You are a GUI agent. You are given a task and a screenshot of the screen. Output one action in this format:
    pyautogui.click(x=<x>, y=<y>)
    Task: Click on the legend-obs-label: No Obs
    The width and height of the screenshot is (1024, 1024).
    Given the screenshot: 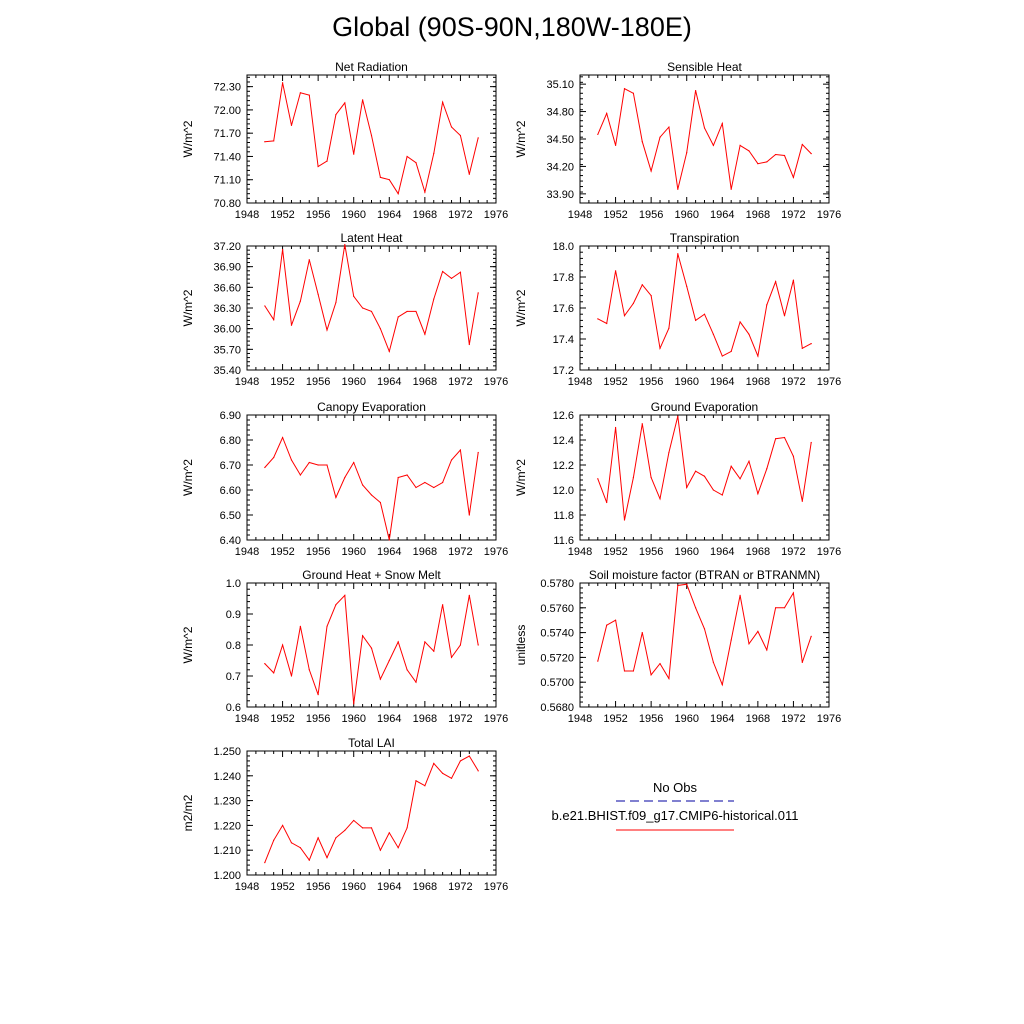 What is the action you would take?
    pyautogui.click(x=675, y=787)
    